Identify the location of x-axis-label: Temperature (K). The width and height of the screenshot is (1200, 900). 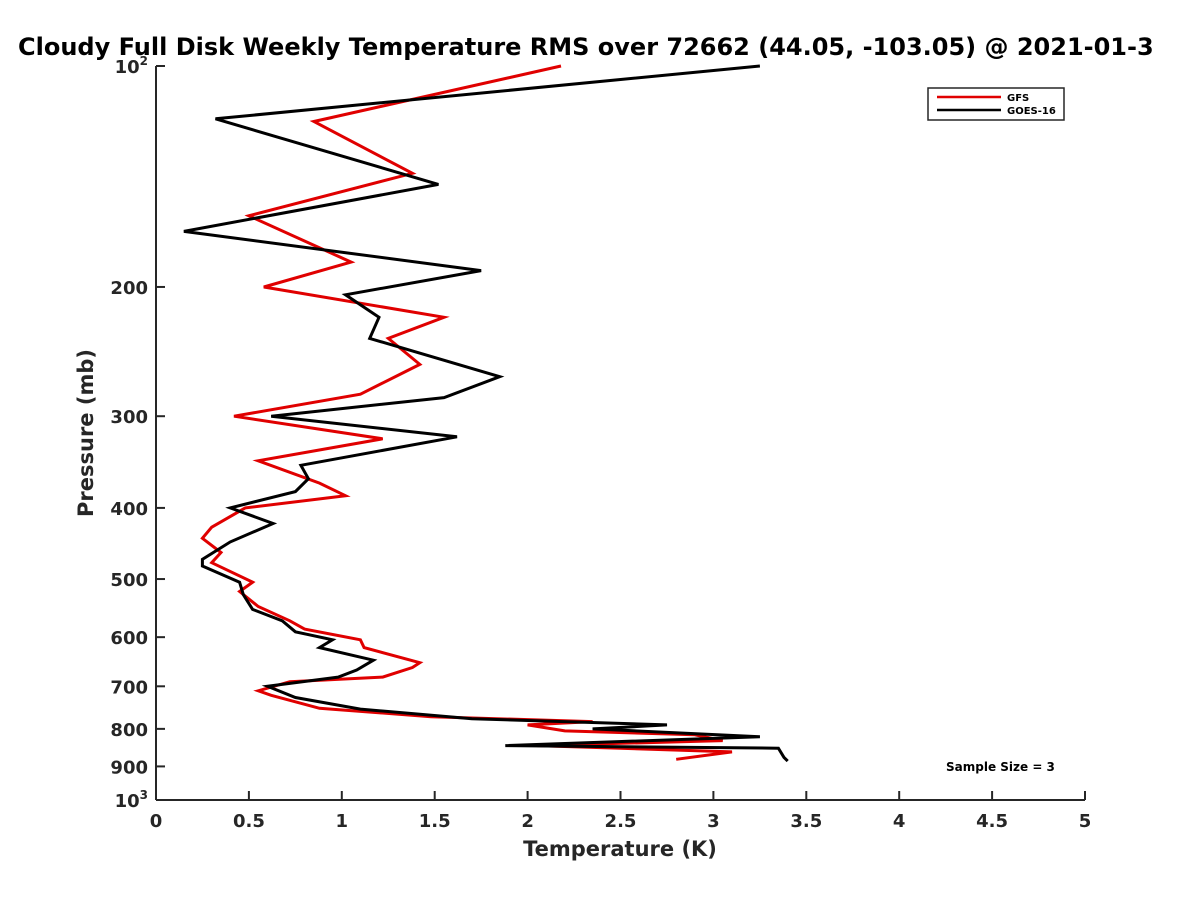
(620, 849).